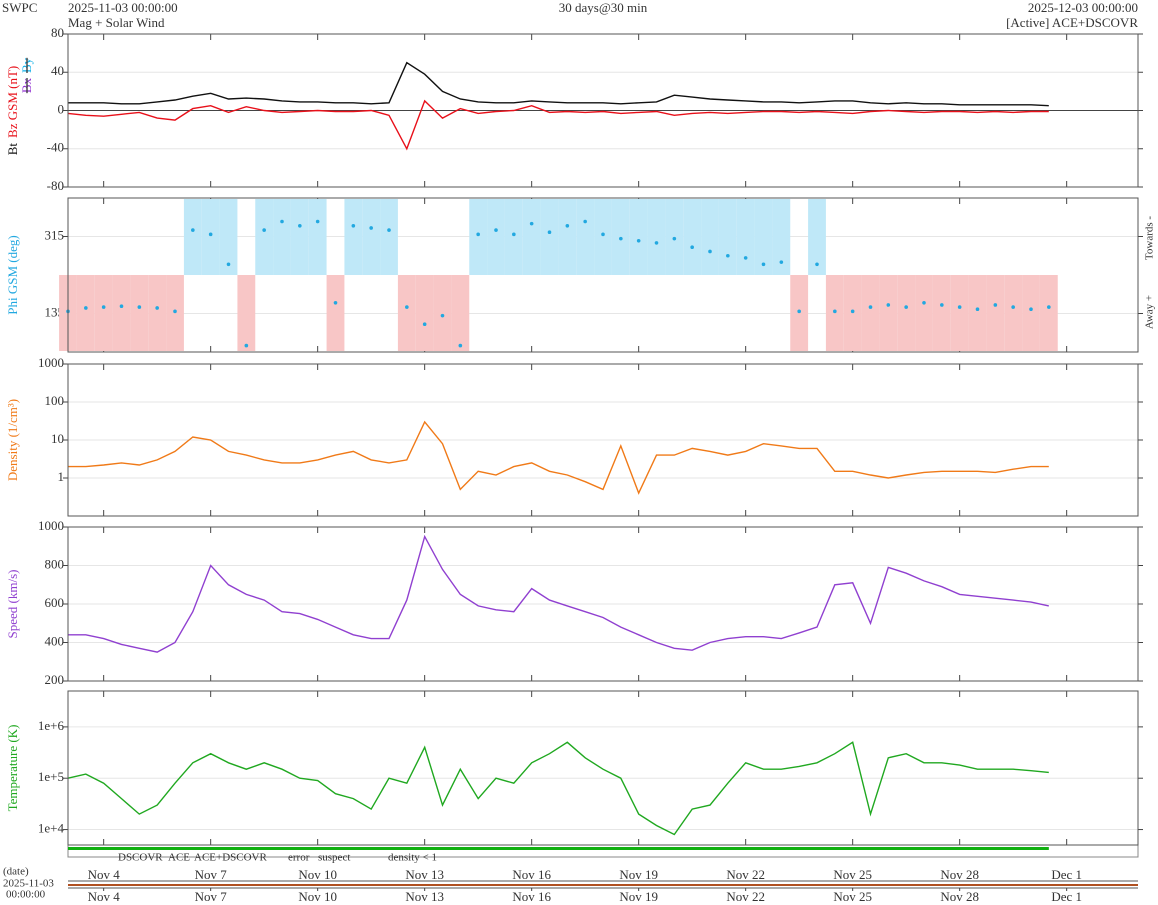 This screenshot has height=905, width=1158. I want to click on span: 30 days@30 min, so click(603, 7).